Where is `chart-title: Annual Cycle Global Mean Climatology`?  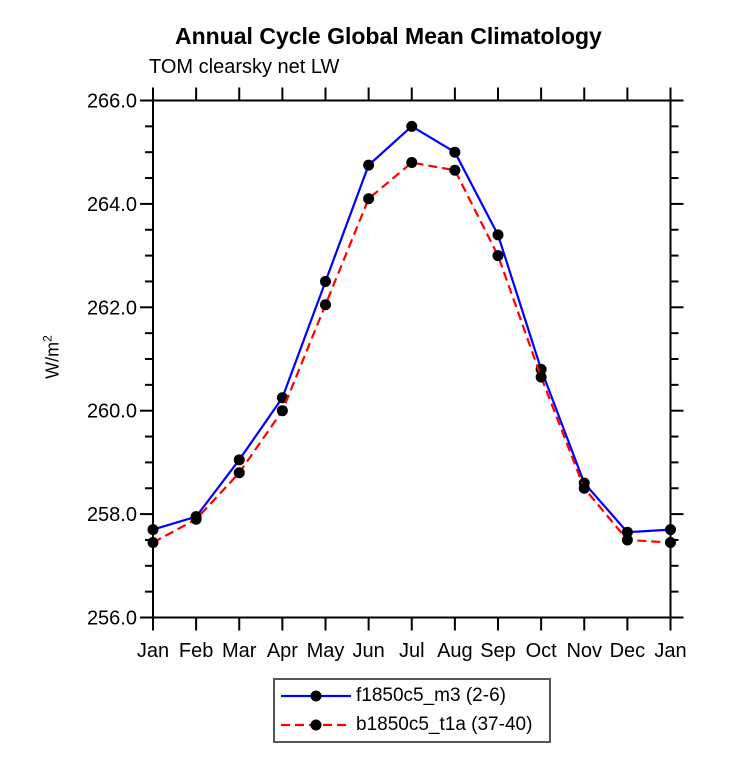
chart-title: Annual Cycle Global Mean Climatology is located at coordinates (388, 36).